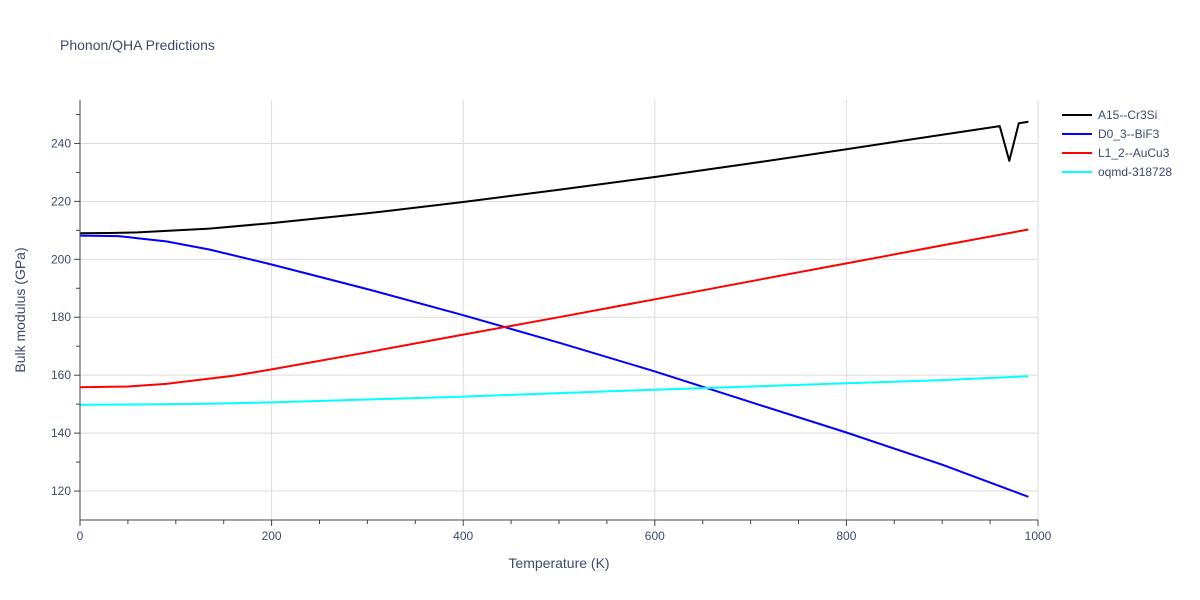 The height and width of the screenshot is (600, 1200). I want to click on legend-item: A15--Cr3Si, so click(1109, 115).